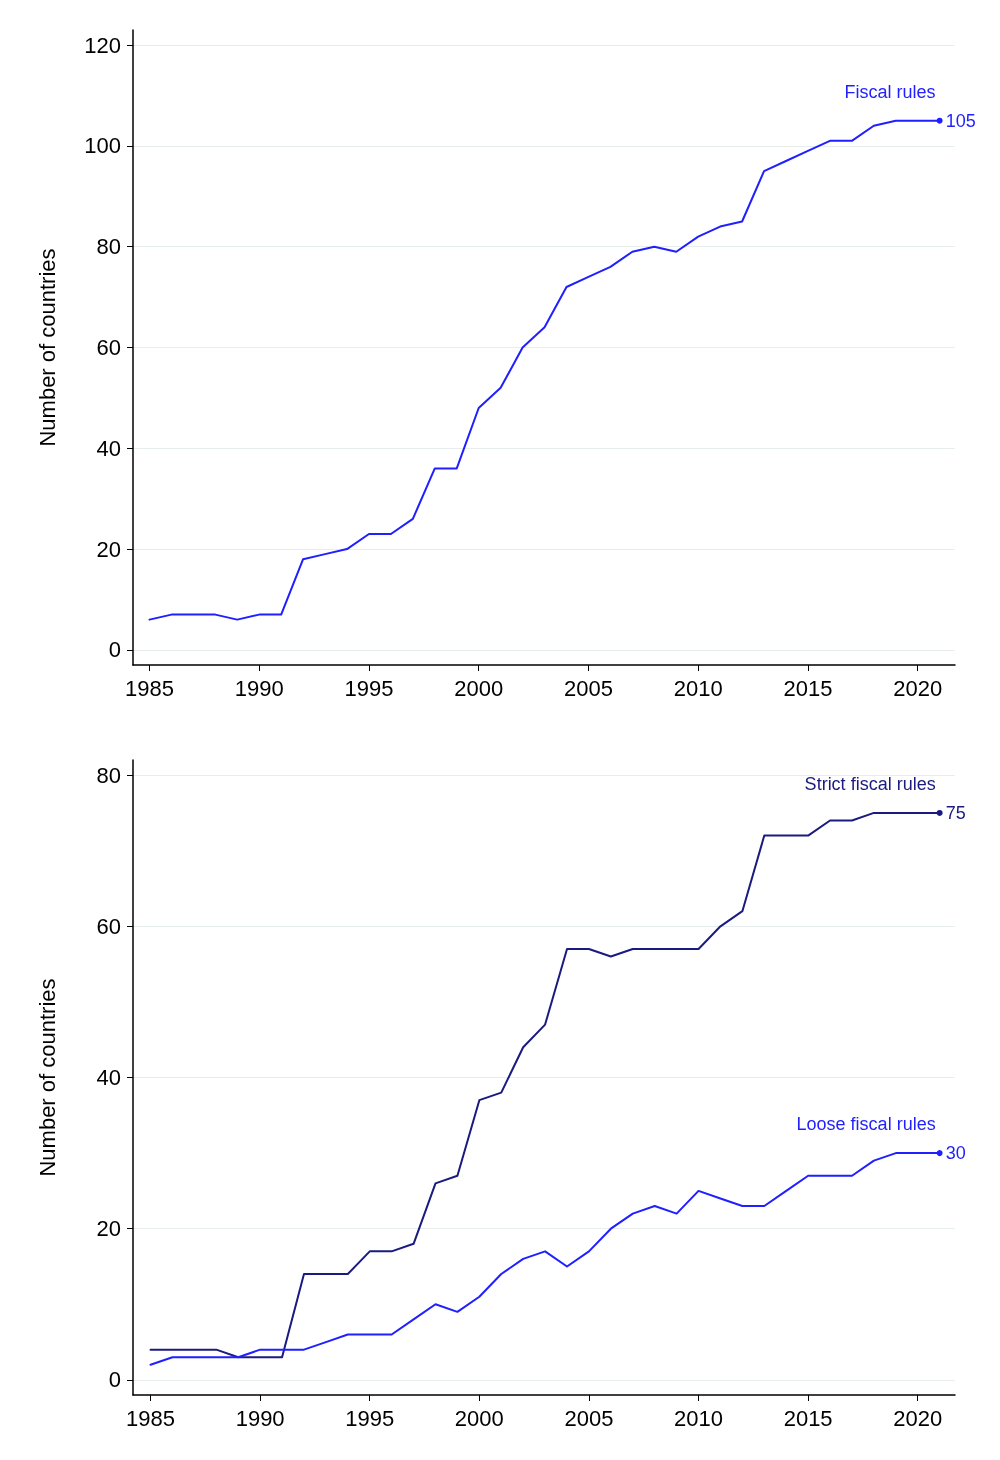 This screenshot has height=1460, width=1000. What do you see at coordinates (890, 91) in the screenshot?
I see `series-label: Fiscal rules` at bounding box center [890, 91].